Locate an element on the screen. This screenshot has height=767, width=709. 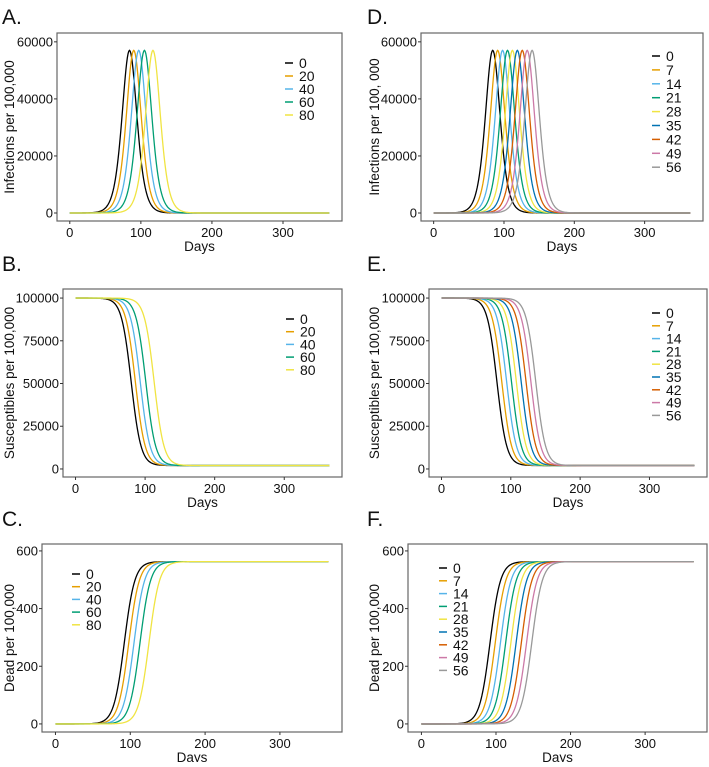
y-axis-title: Infections per 100,000 is located at coordinates (9, 127).